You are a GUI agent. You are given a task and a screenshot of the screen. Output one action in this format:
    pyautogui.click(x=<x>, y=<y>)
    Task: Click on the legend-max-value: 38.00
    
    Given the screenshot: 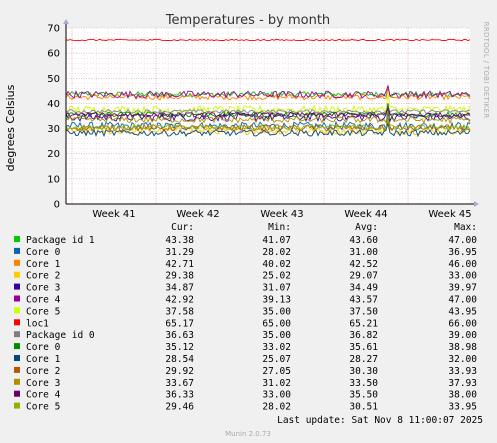 What is the action you would take?
    pyautogui.click(x=462, y=395)
    